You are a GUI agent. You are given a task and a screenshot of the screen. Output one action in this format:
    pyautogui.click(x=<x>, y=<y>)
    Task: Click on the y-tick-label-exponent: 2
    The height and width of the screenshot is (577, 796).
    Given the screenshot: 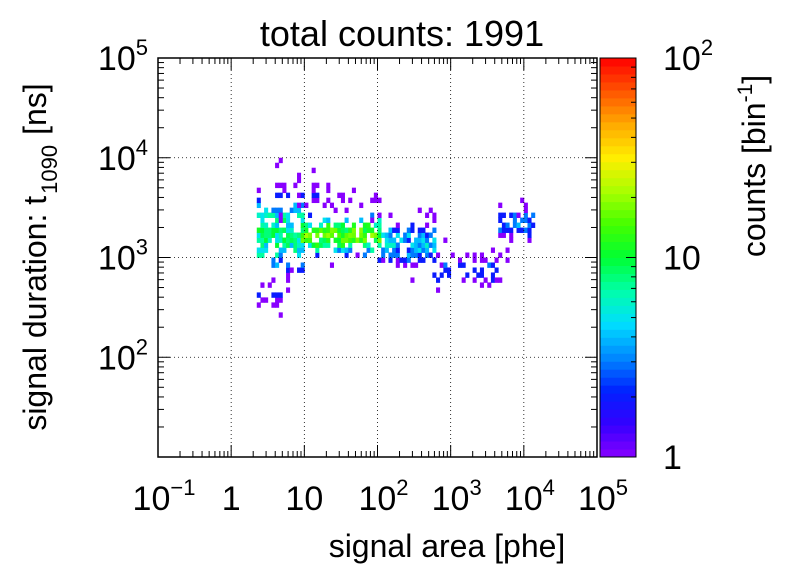 What is the action you would take?
    pyautogui.click(x=142, y=346)
    